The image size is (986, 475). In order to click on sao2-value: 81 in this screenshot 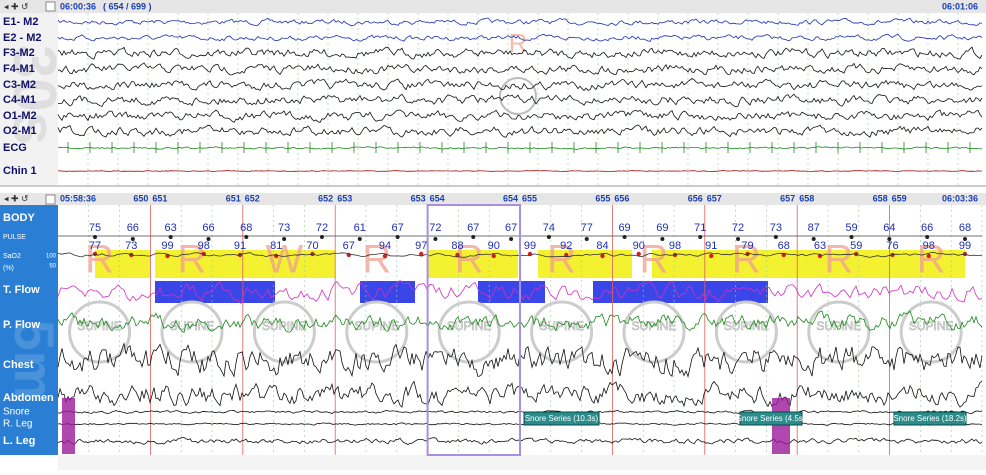, I will do `click(276, 246)`.